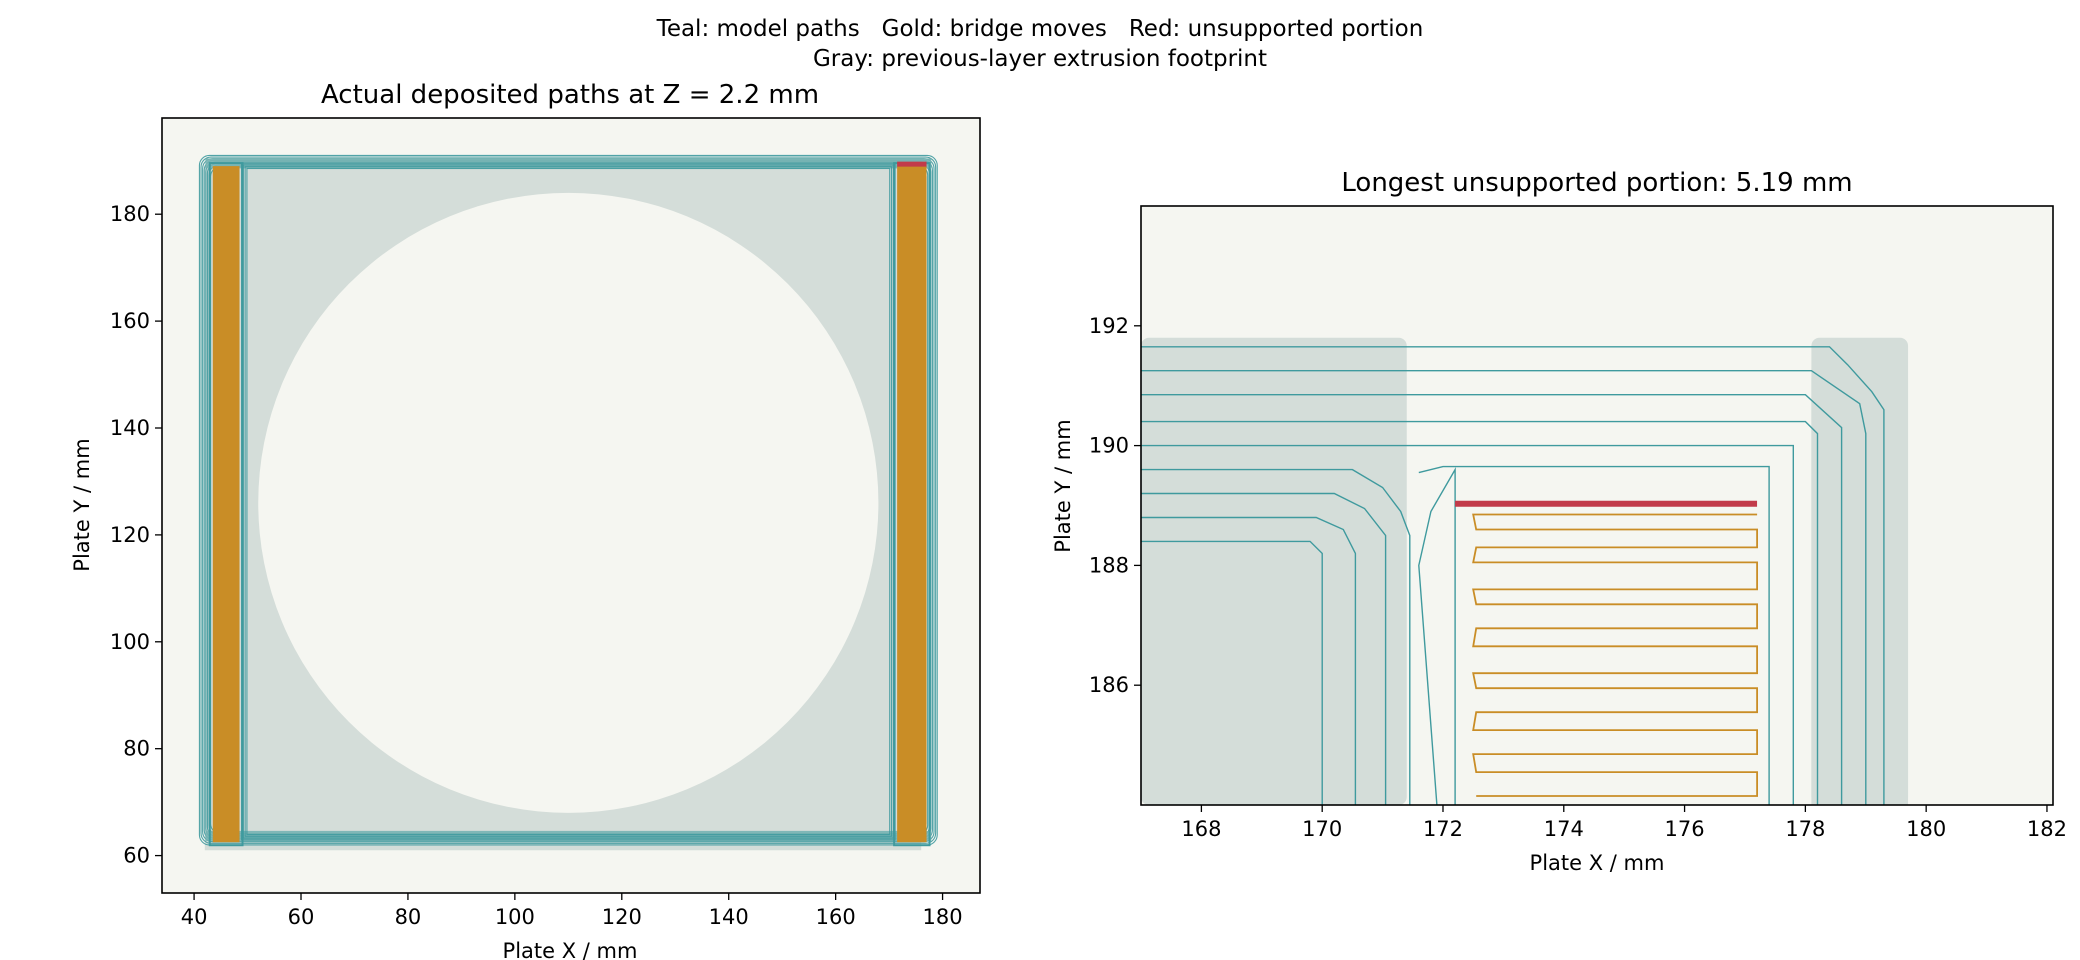 The width and height of the screenshot is (2080, 960). I want to click on x-tick-label: 170, so click(1322, 829).